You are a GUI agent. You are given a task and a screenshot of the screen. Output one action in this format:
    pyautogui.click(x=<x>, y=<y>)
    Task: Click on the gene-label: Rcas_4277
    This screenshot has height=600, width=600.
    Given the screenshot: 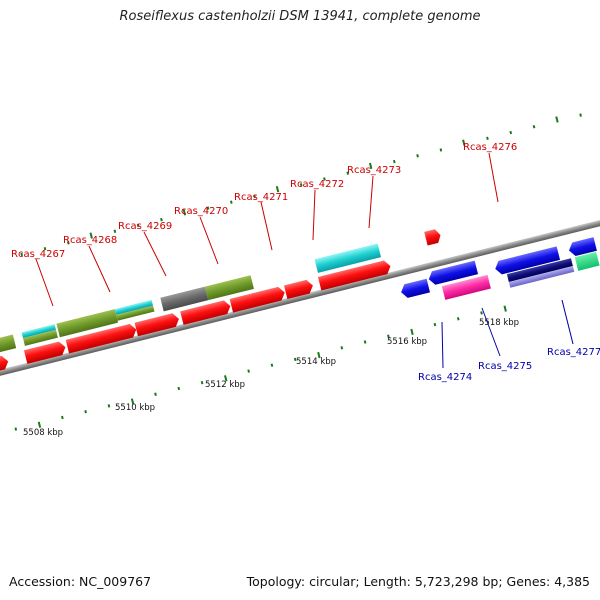 What is the action you would take?
    pyautogui.click(x=573, y=352)
    